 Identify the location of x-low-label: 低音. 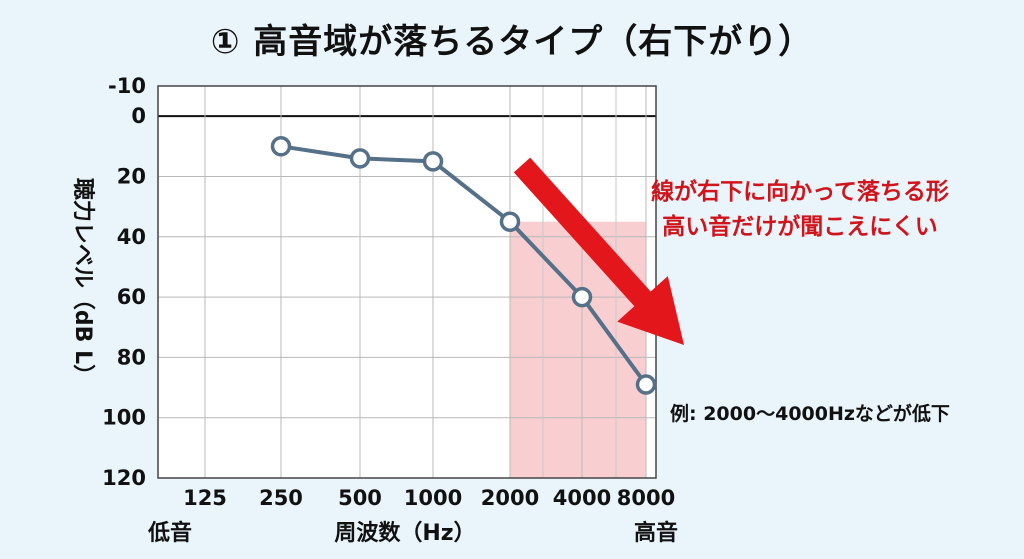
(169, 533).